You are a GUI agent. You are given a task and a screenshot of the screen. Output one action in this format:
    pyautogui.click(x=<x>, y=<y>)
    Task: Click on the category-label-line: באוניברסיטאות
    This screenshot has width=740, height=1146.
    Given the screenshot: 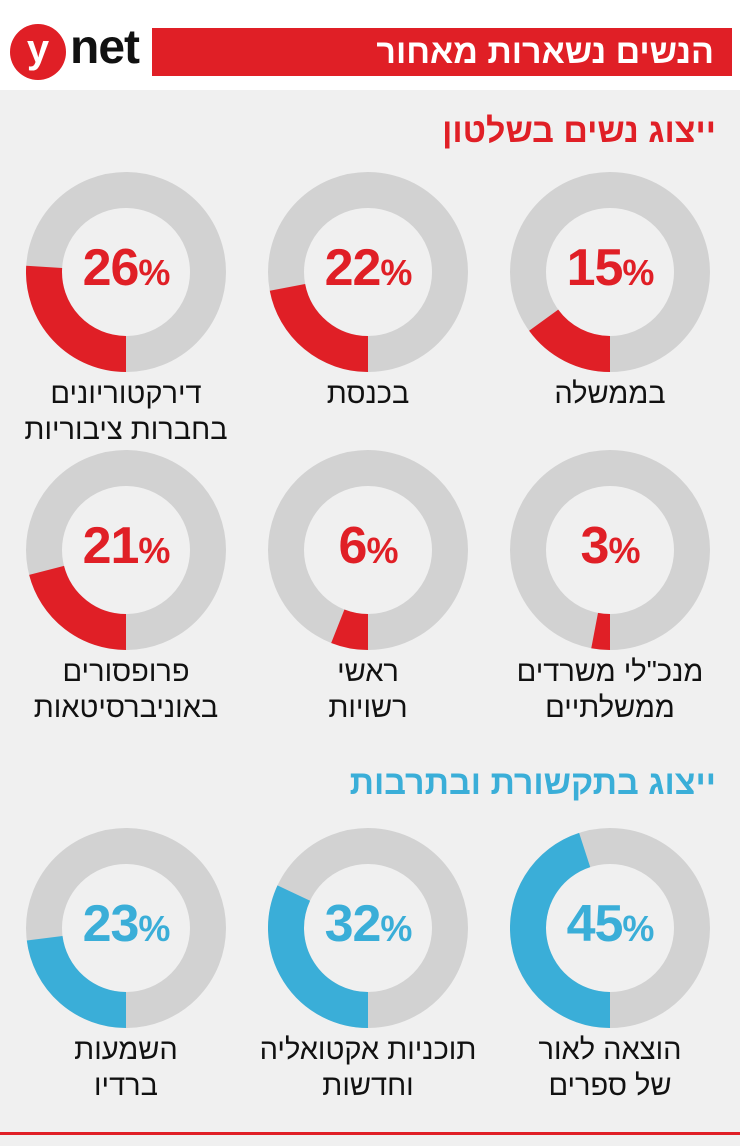 What is the action you would take?
    pyautogui.click(x=126, y=708)
    